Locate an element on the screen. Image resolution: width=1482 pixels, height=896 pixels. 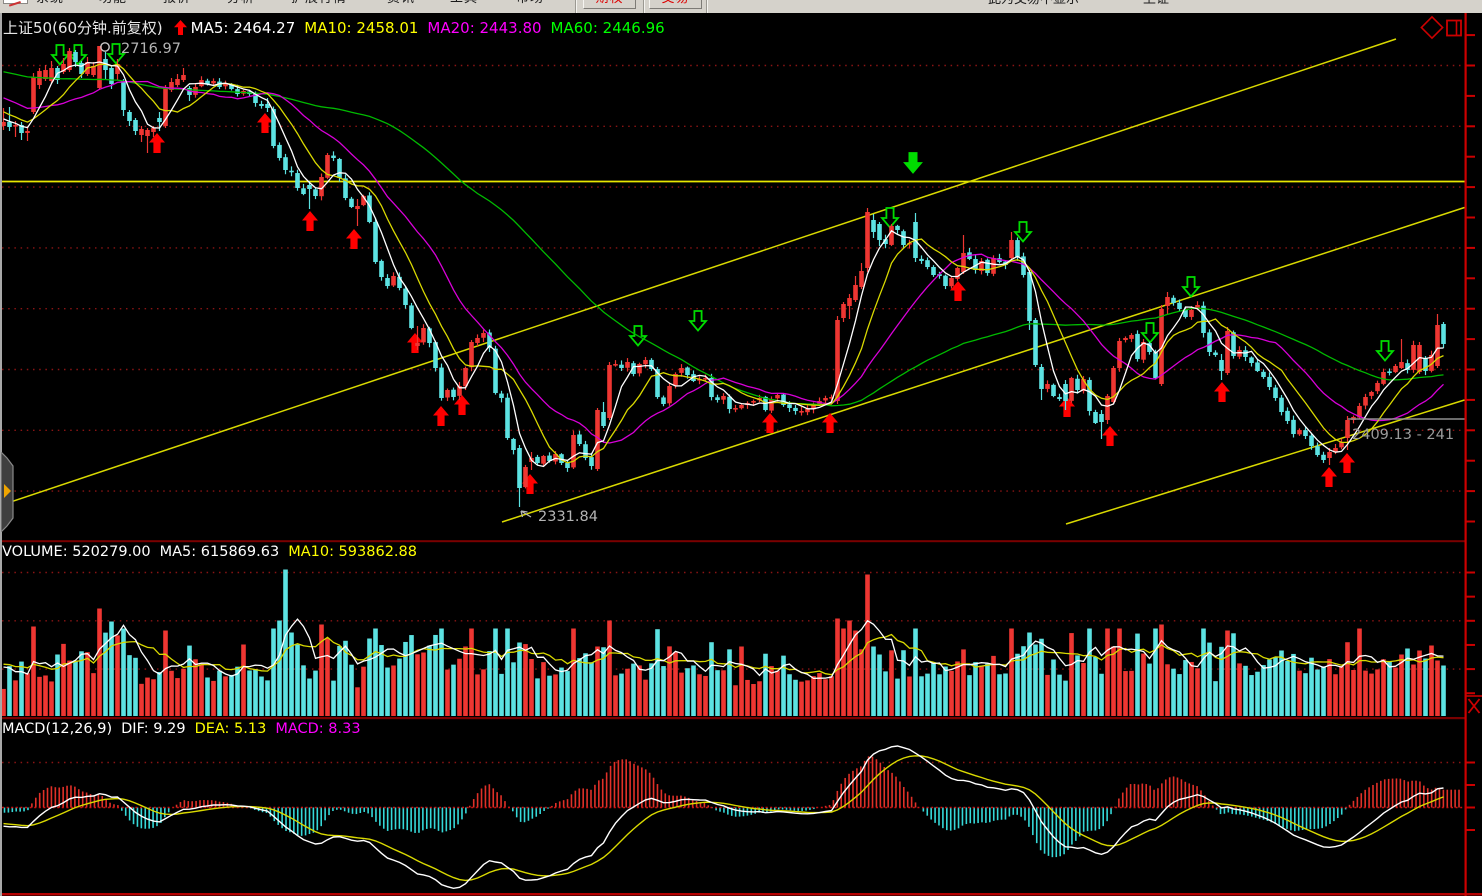
close-indicator-icon is located at coordinates (1474, 706).